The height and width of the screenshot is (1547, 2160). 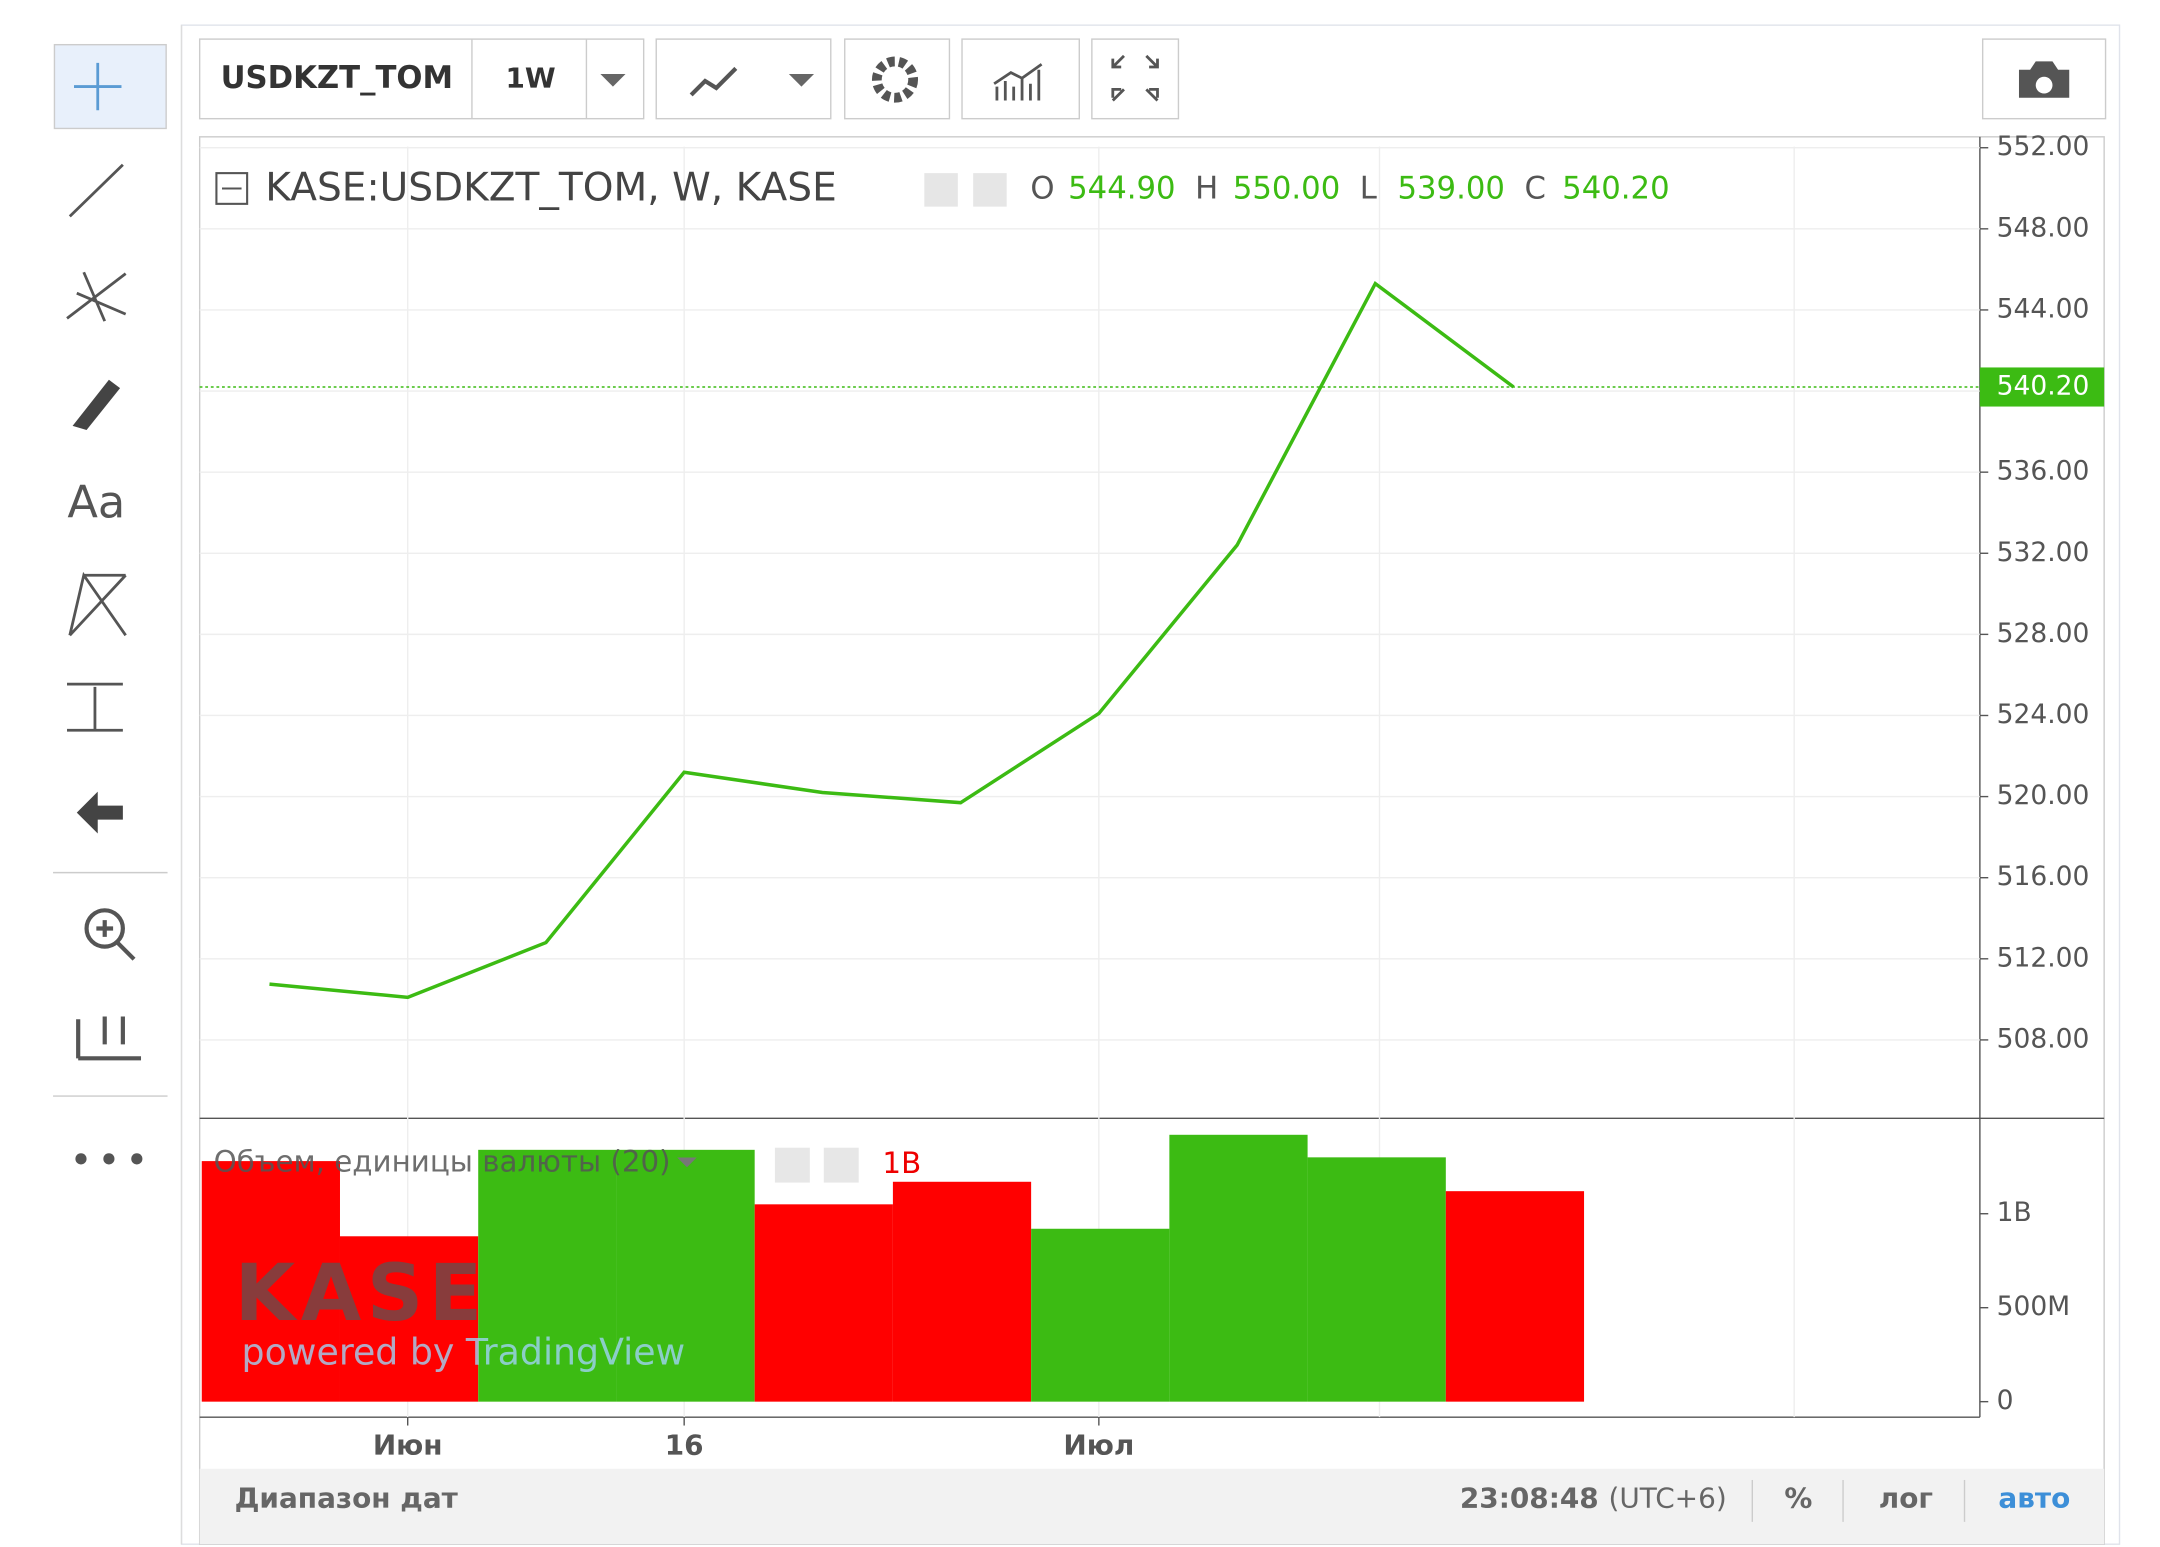 What do you see at coordinates (2043, 552) in the screenshot?
I see `y-tick-label: 532.00` at bounding box center [2043, 552].